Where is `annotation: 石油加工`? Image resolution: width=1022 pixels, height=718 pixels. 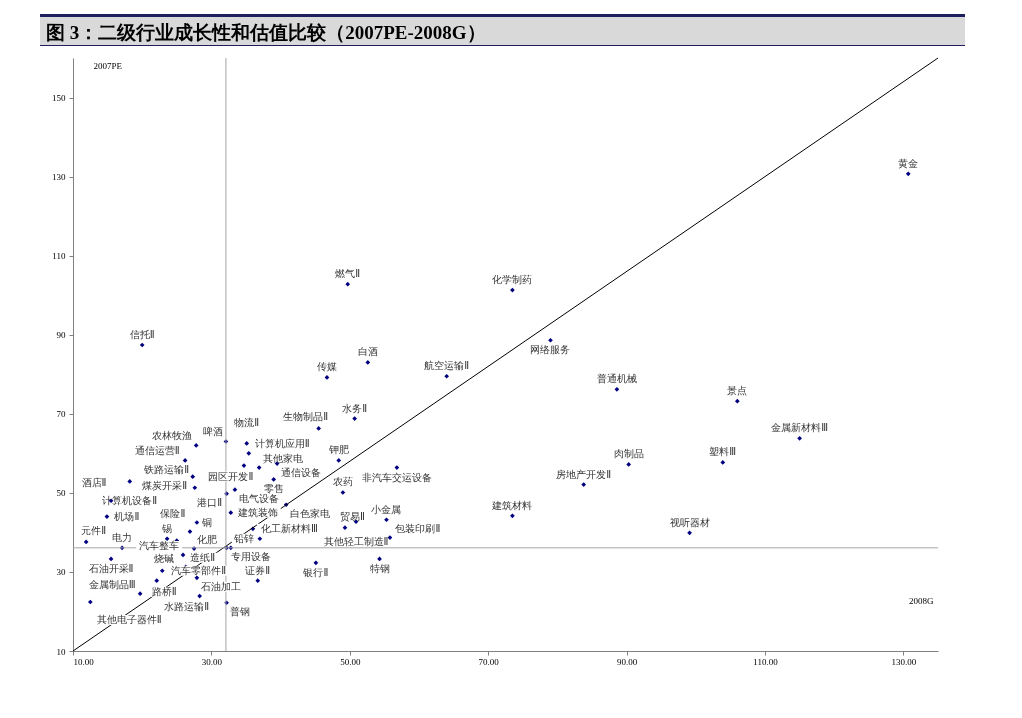 annotation: 石油加工 is located at coordinates (220, 586).